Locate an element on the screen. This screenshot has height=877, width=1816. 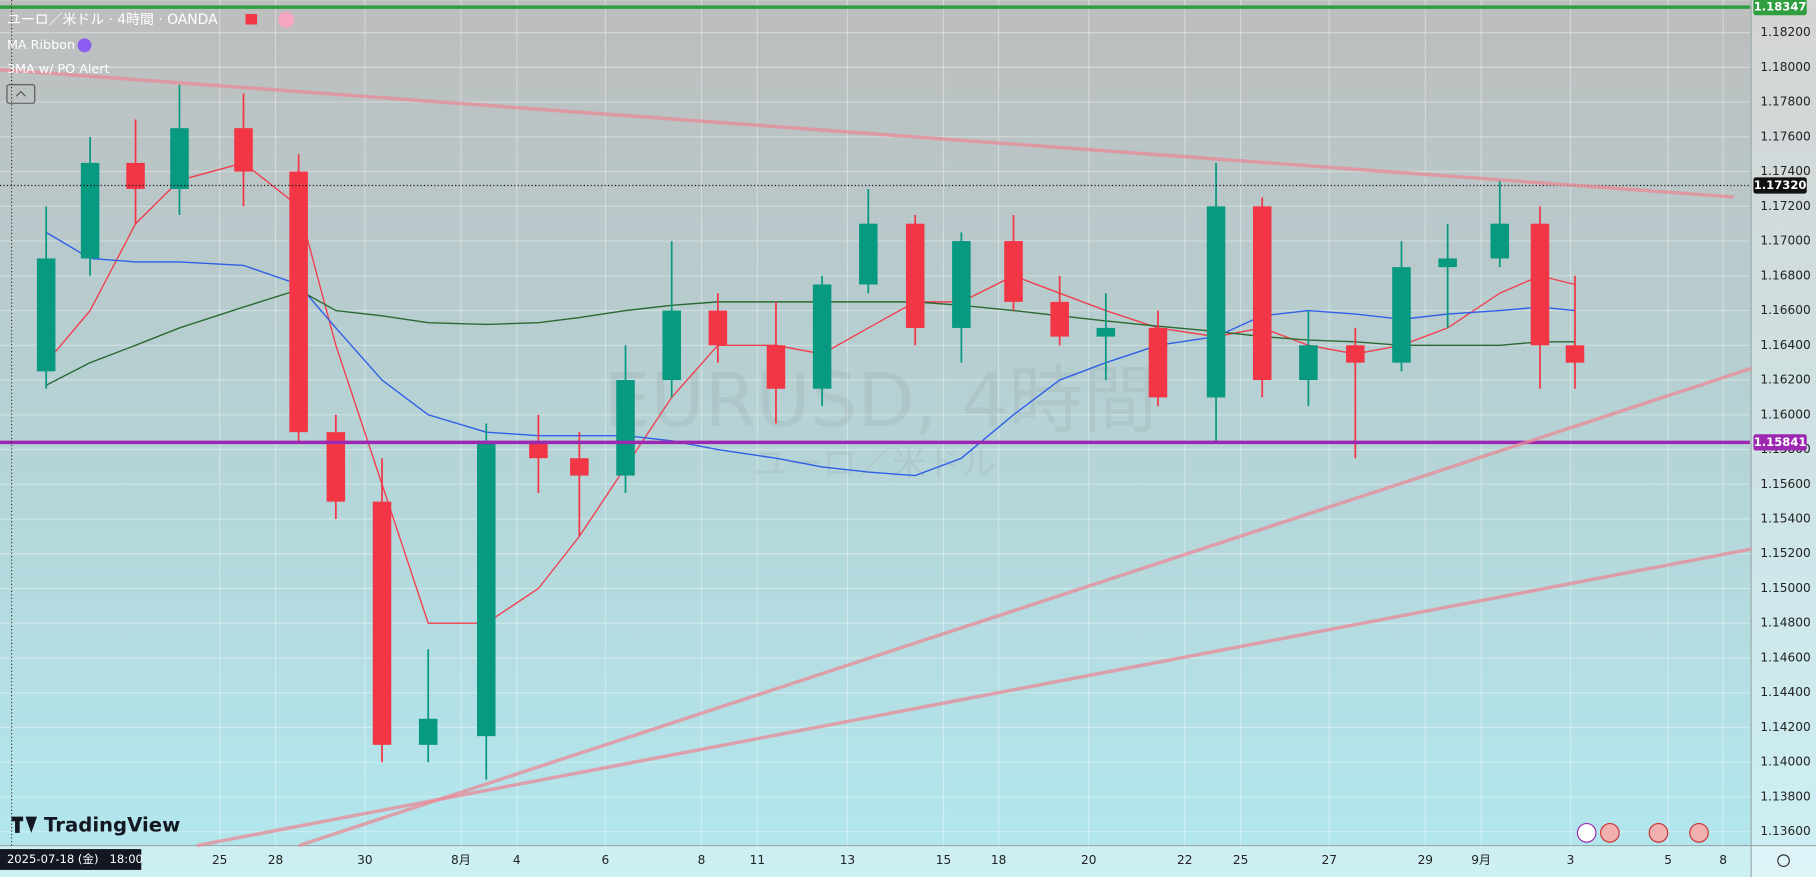
indicator-label: 3MA w/ PO Alert is located at coordinates (58, 69).